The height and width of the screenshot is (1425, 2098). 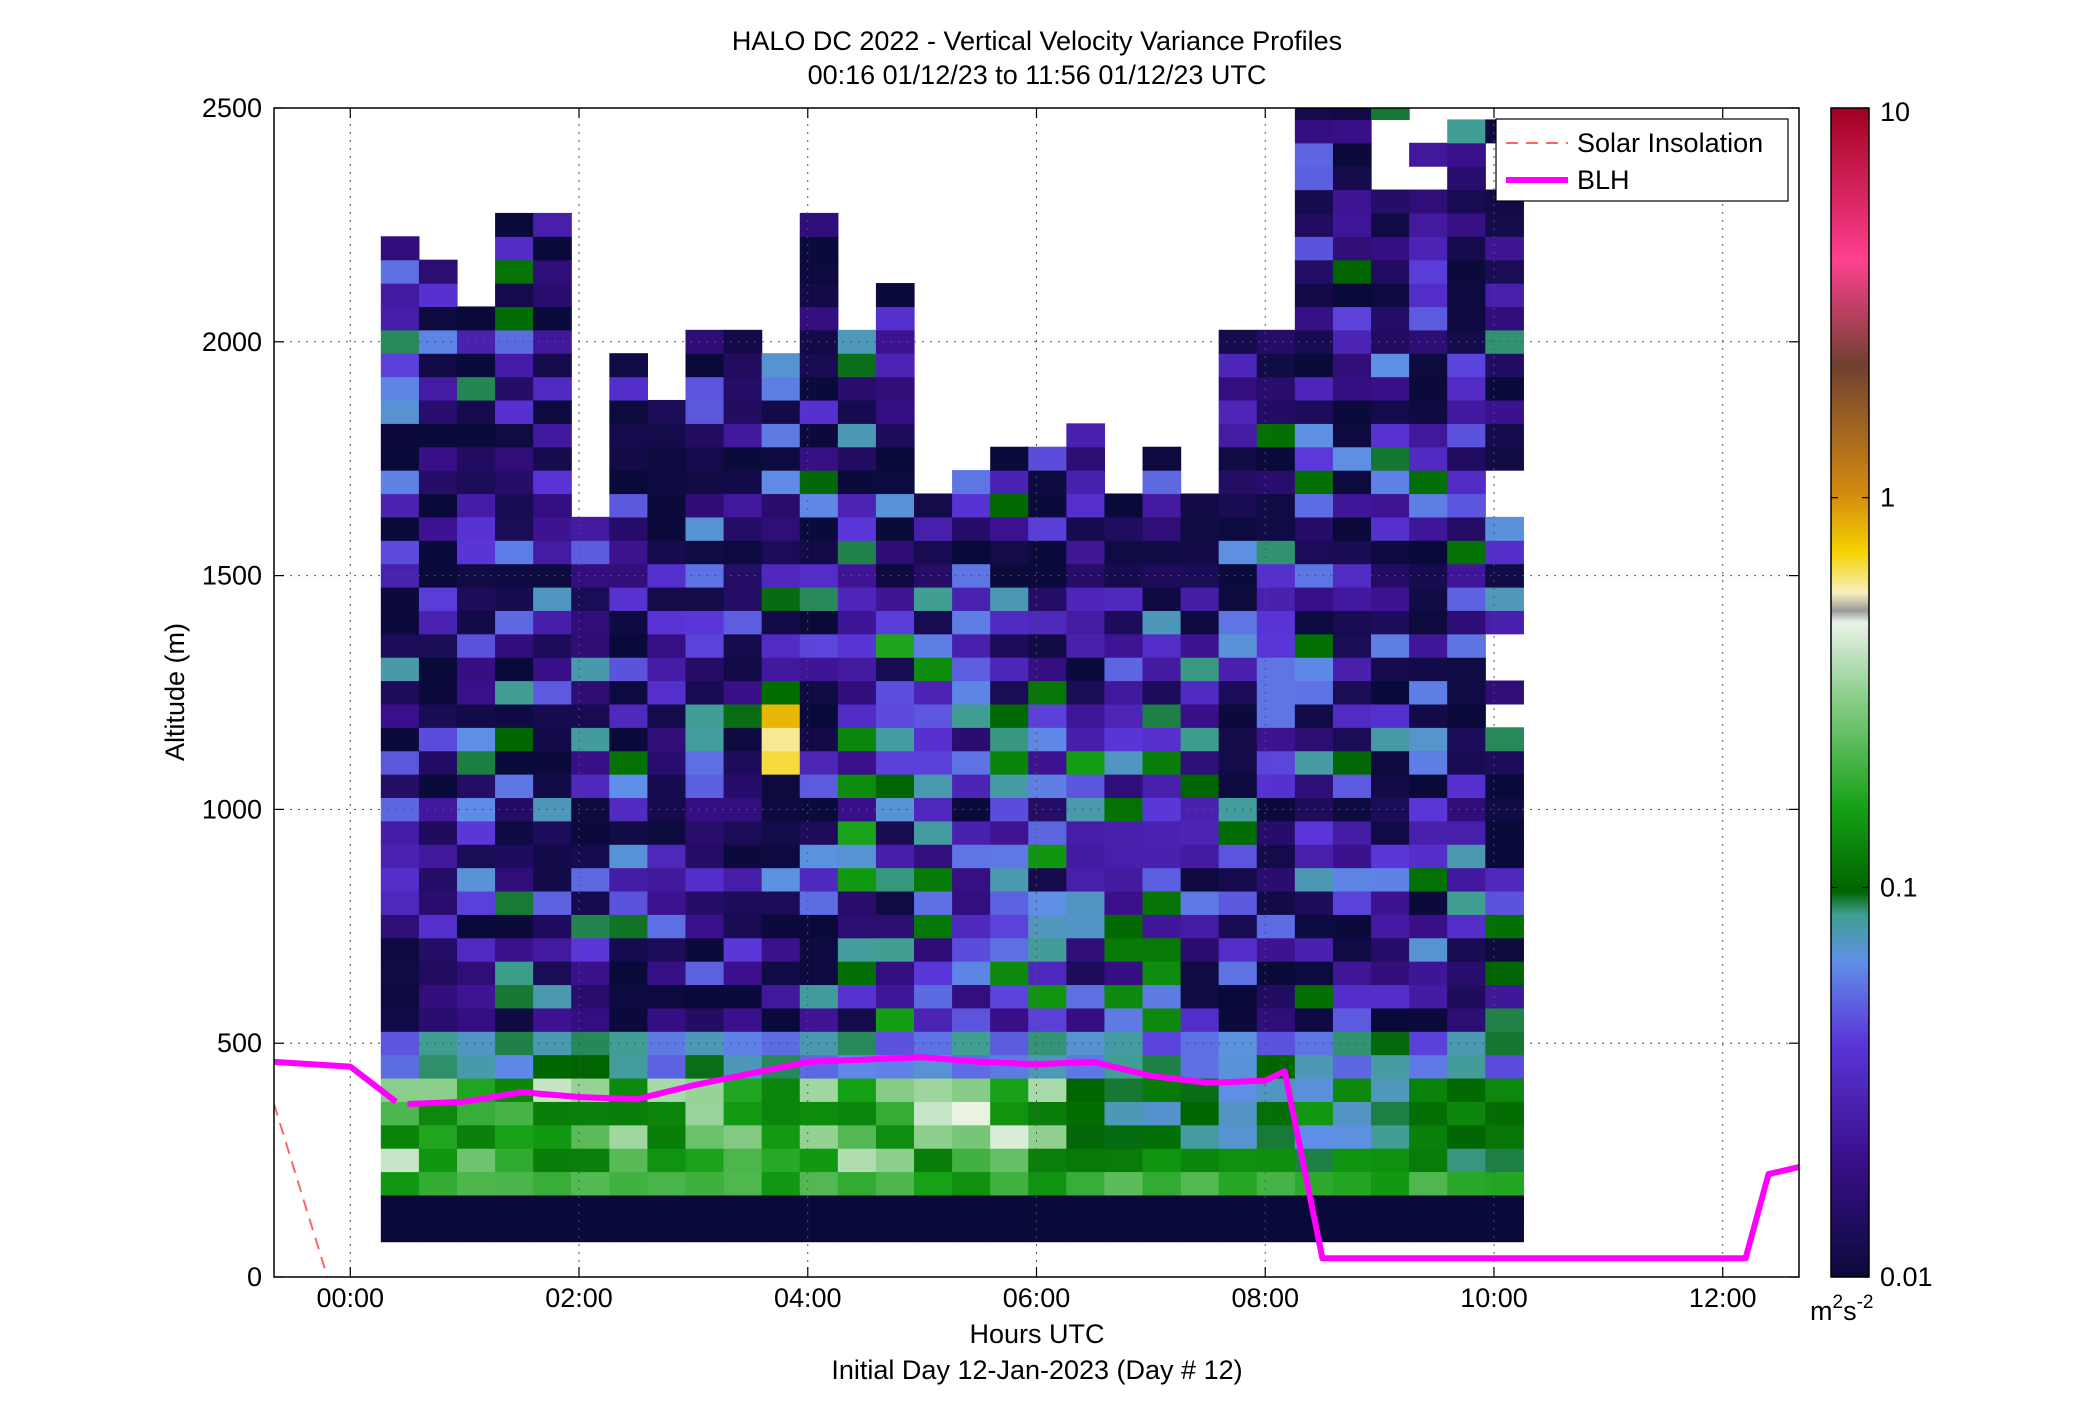 I want to click on solar-insolation-line, so click(x=301, y=1190).